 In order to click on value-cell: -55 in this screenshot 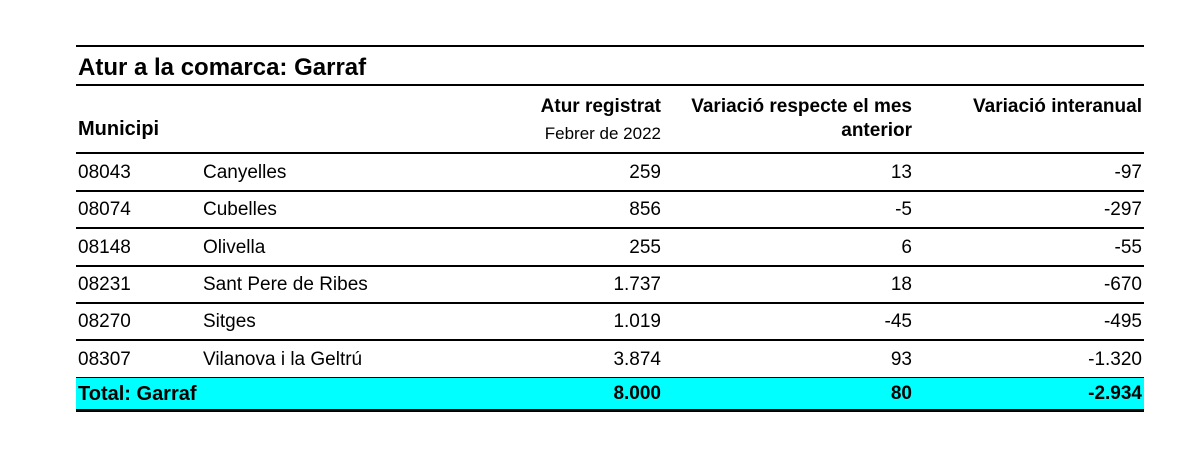, I will do `click(1128, 247)`.